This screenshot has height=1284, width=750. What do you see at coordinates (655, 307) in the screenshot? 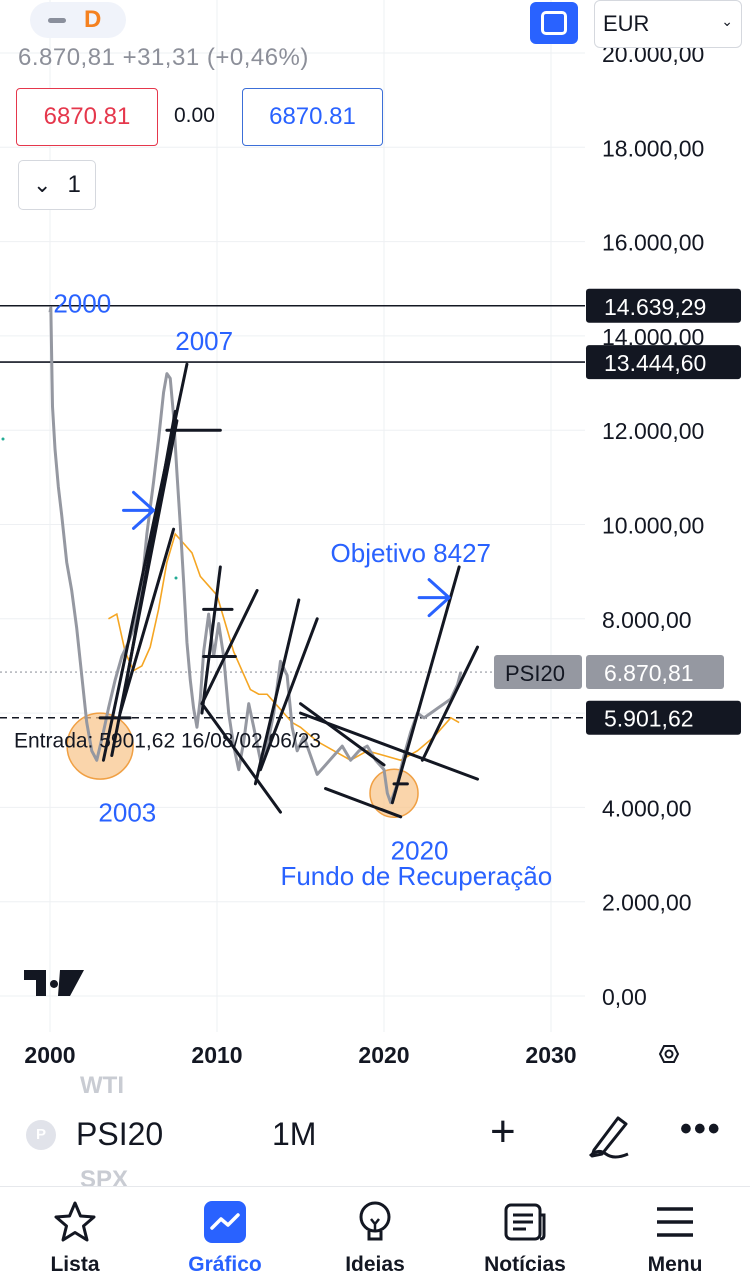
I see `price-level-tag-label: 14.639,29` at bounding box center [655, 307].